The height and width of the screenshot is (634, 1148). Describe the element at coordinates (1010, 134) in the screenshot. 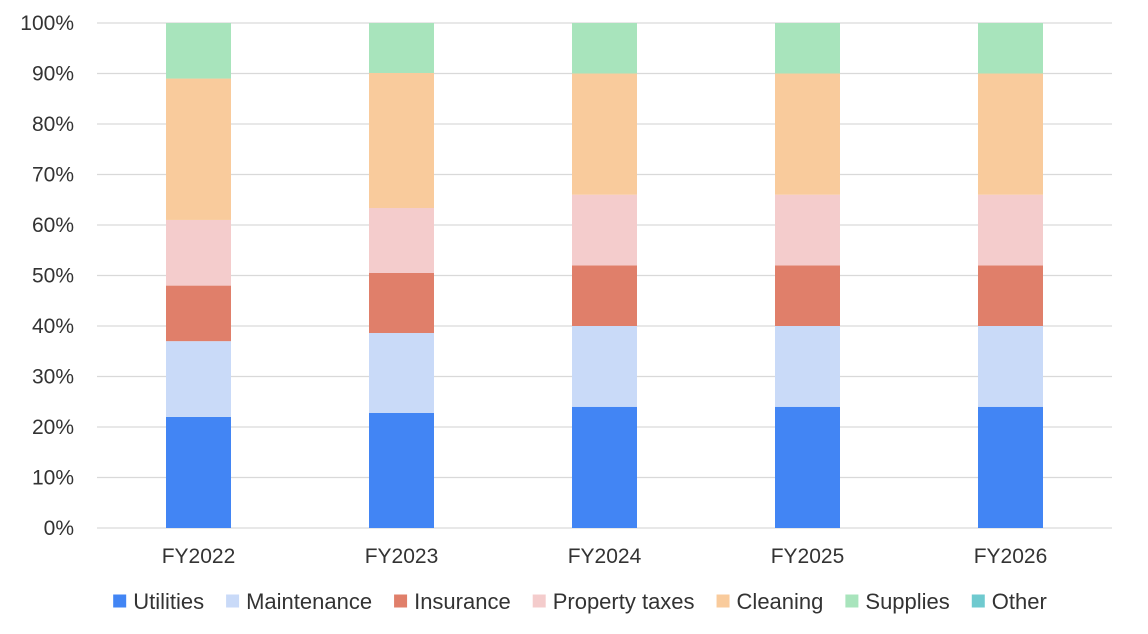

I see `bar-segment-cleaning-fy2026` at that location.